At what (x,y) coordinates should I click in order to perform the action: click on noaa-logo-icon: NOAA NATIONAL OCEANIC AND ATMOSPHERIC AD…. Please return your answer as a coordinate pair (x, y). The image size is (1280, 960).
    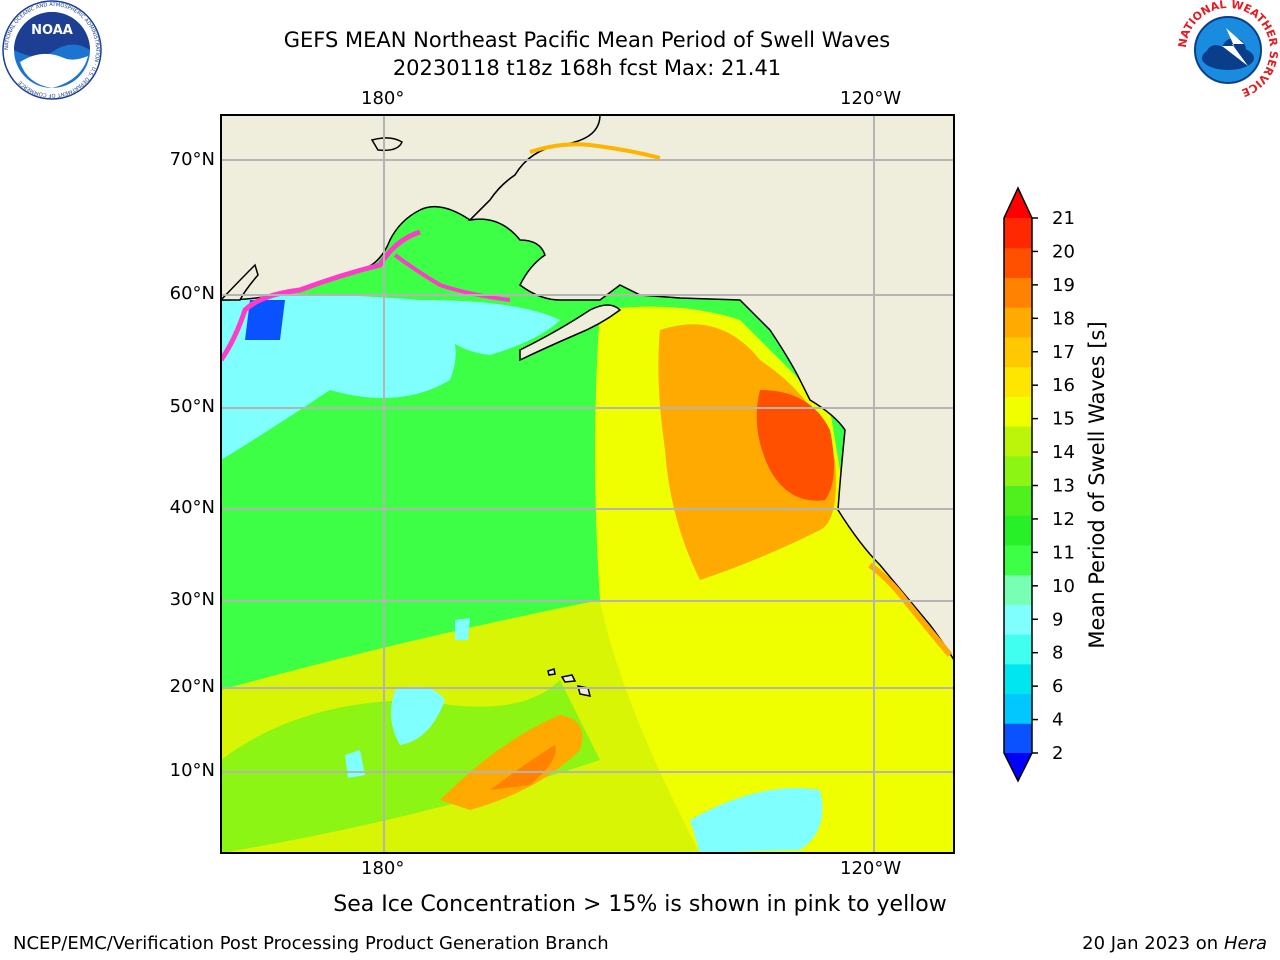
    Looking at the image, I should click on (52, 50).